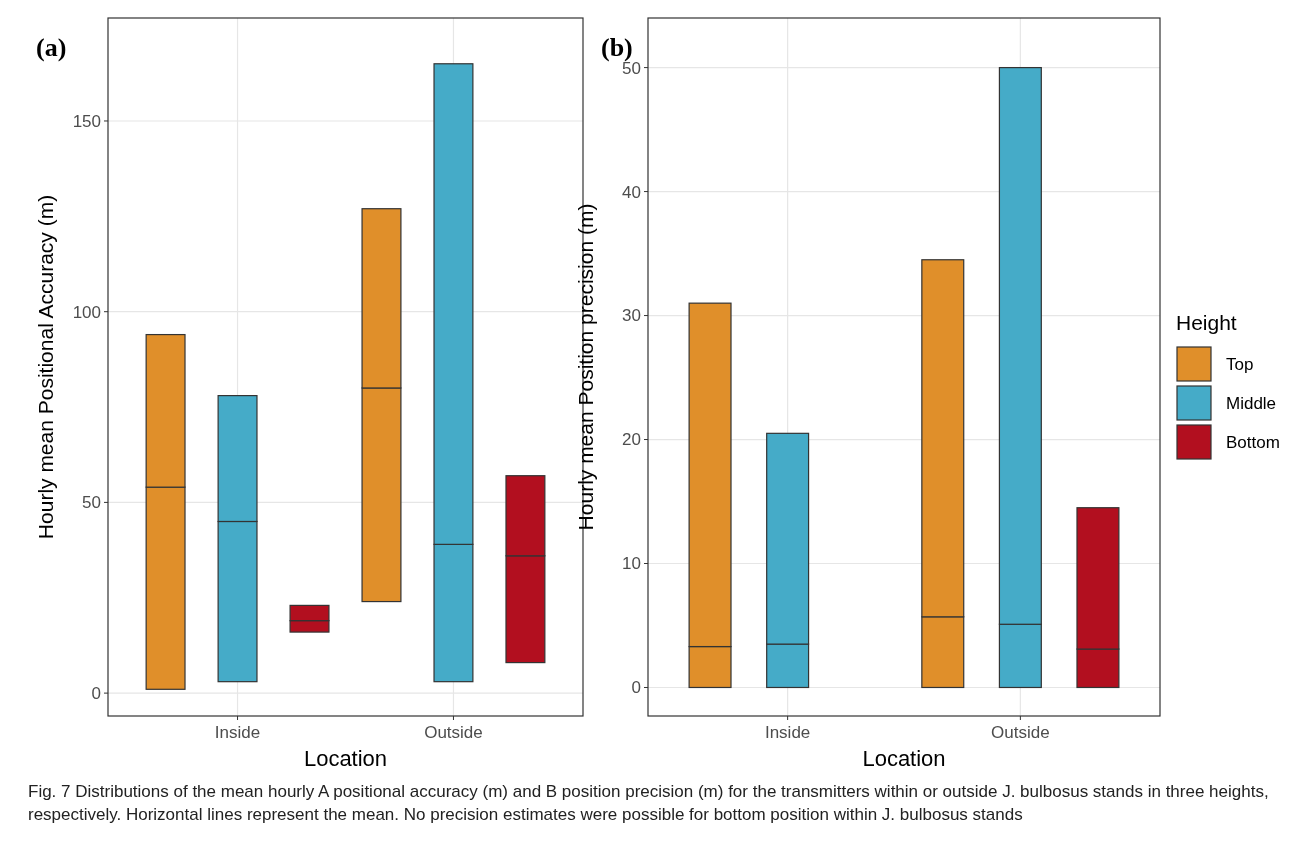 The image size is (1293, 860). I want to click on y-tick-label: 40, so click(631, 192).